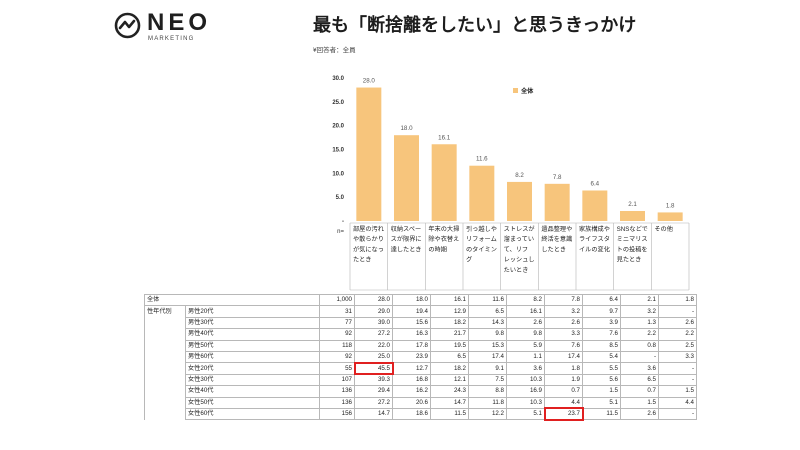  Describe the element at coordinates (252, 357) in the screenshot. I see `row-label: 男性60代` at that location.